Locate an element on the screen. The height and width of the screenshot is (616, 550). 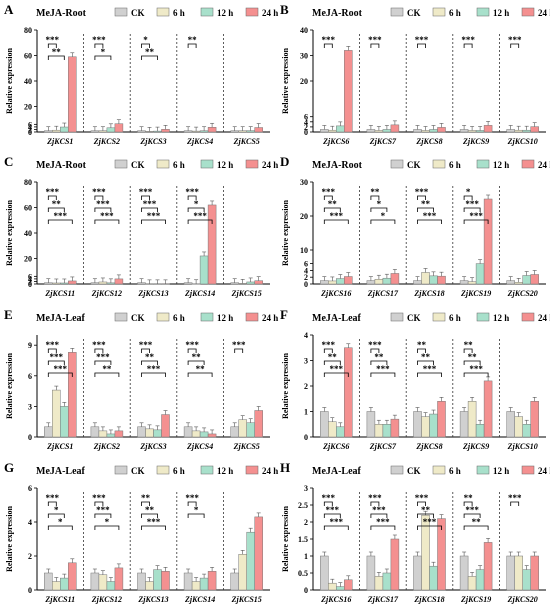
y-tick-label: 2.5 is located at coordinates (303, 505).